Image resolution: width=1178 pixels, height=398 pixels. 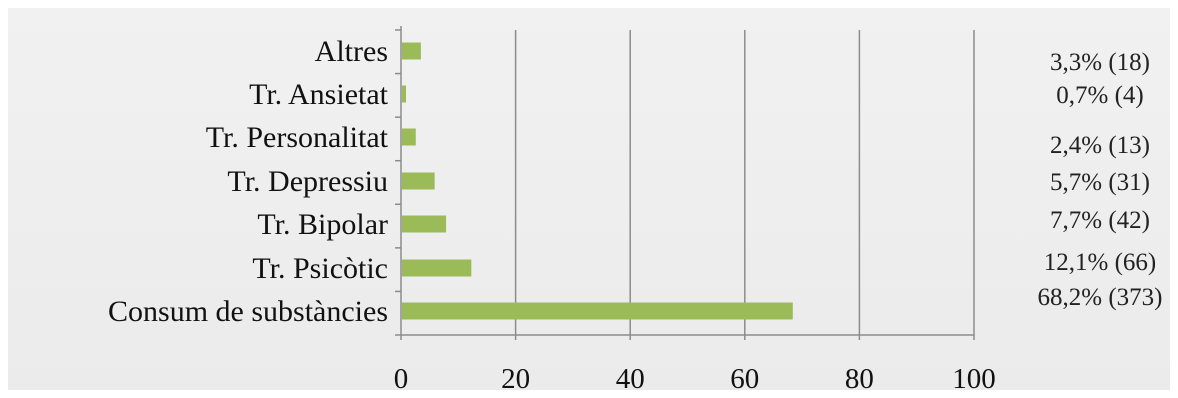 I want to click on category-label: Tr. Ansietat, so click(x=319, y=94).